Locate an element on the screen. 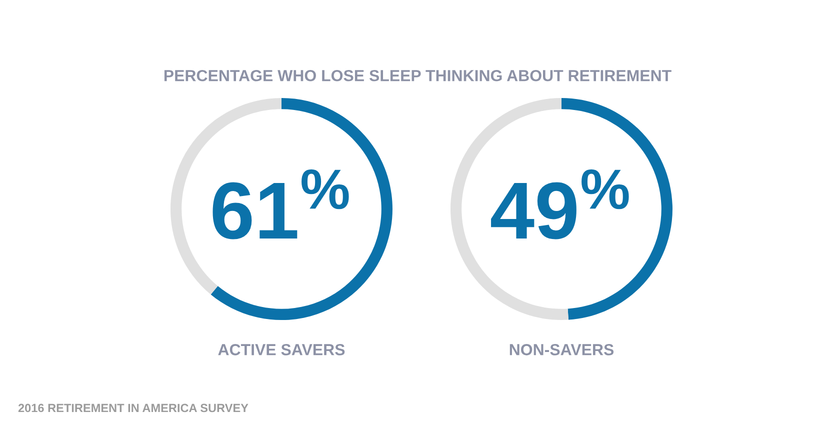 This screenshot has width=835, height=431. data-label: 49$^{%}$ is located at coordinates (560, 204).